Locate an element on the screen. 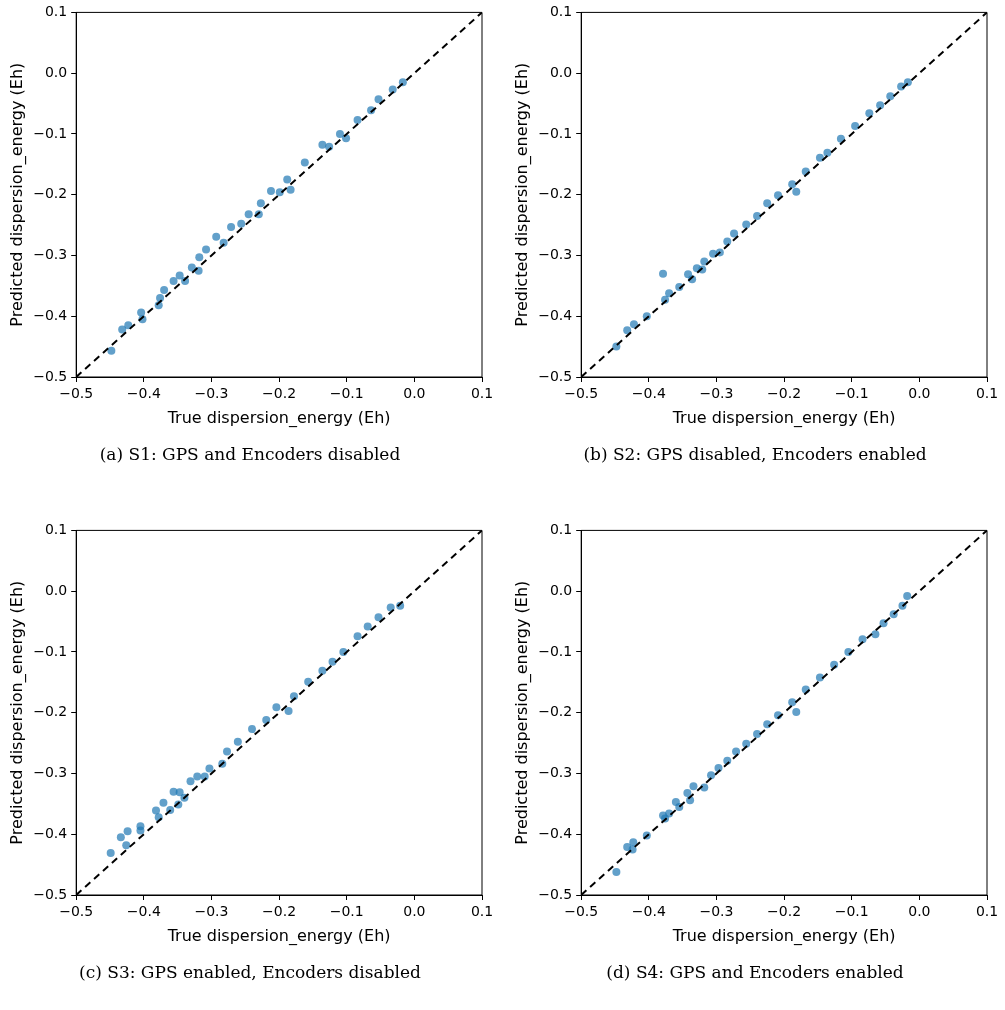 The width and height of the screenshot is (1005, 1010). text: (b) S2: GPS disabled, Encoders enabled is located at coordinates (755, 454).